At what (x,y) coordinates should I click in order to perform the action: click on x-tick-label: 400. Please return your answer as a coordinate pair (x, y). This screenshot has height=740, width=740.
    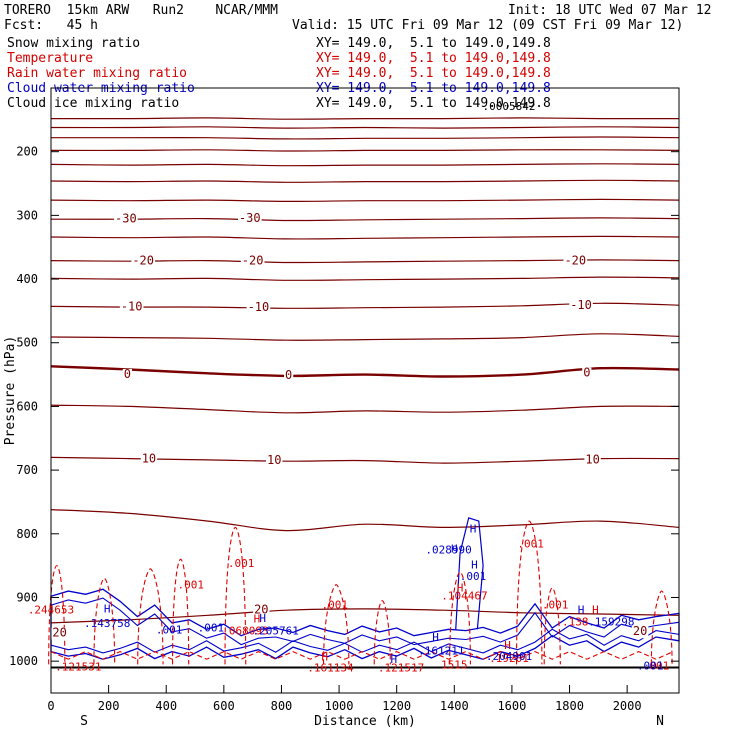
    Looking at the image, I should click on (166, 706).